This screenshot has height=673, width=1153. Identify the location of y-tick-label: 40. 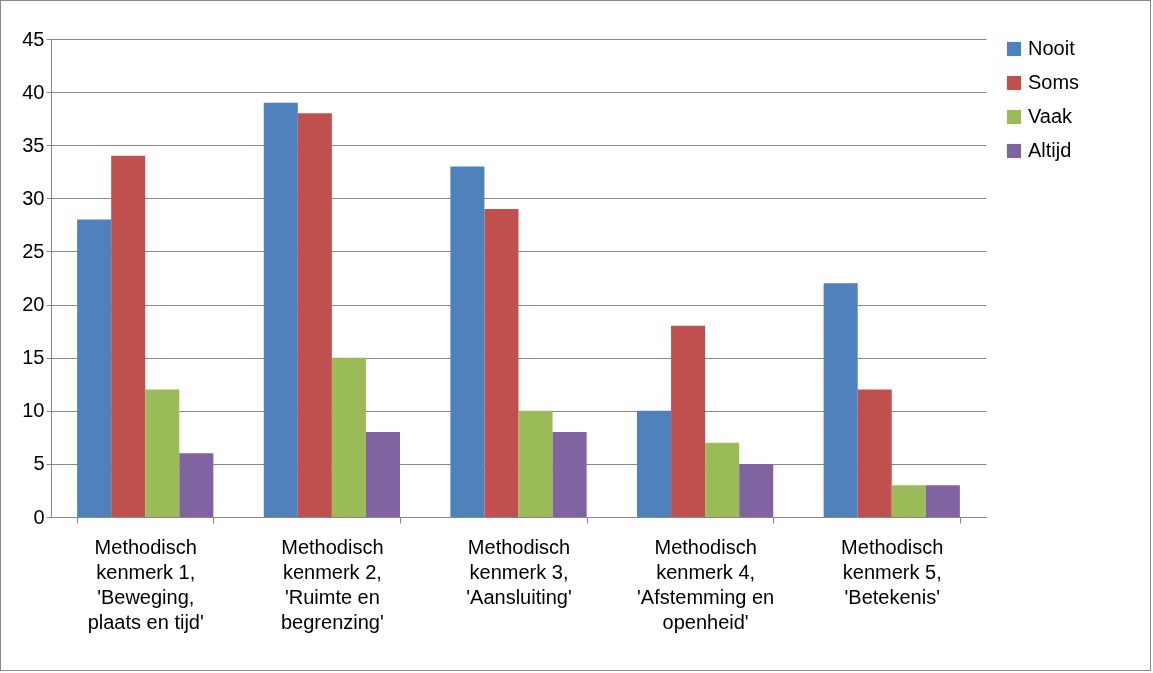
(33, 91).